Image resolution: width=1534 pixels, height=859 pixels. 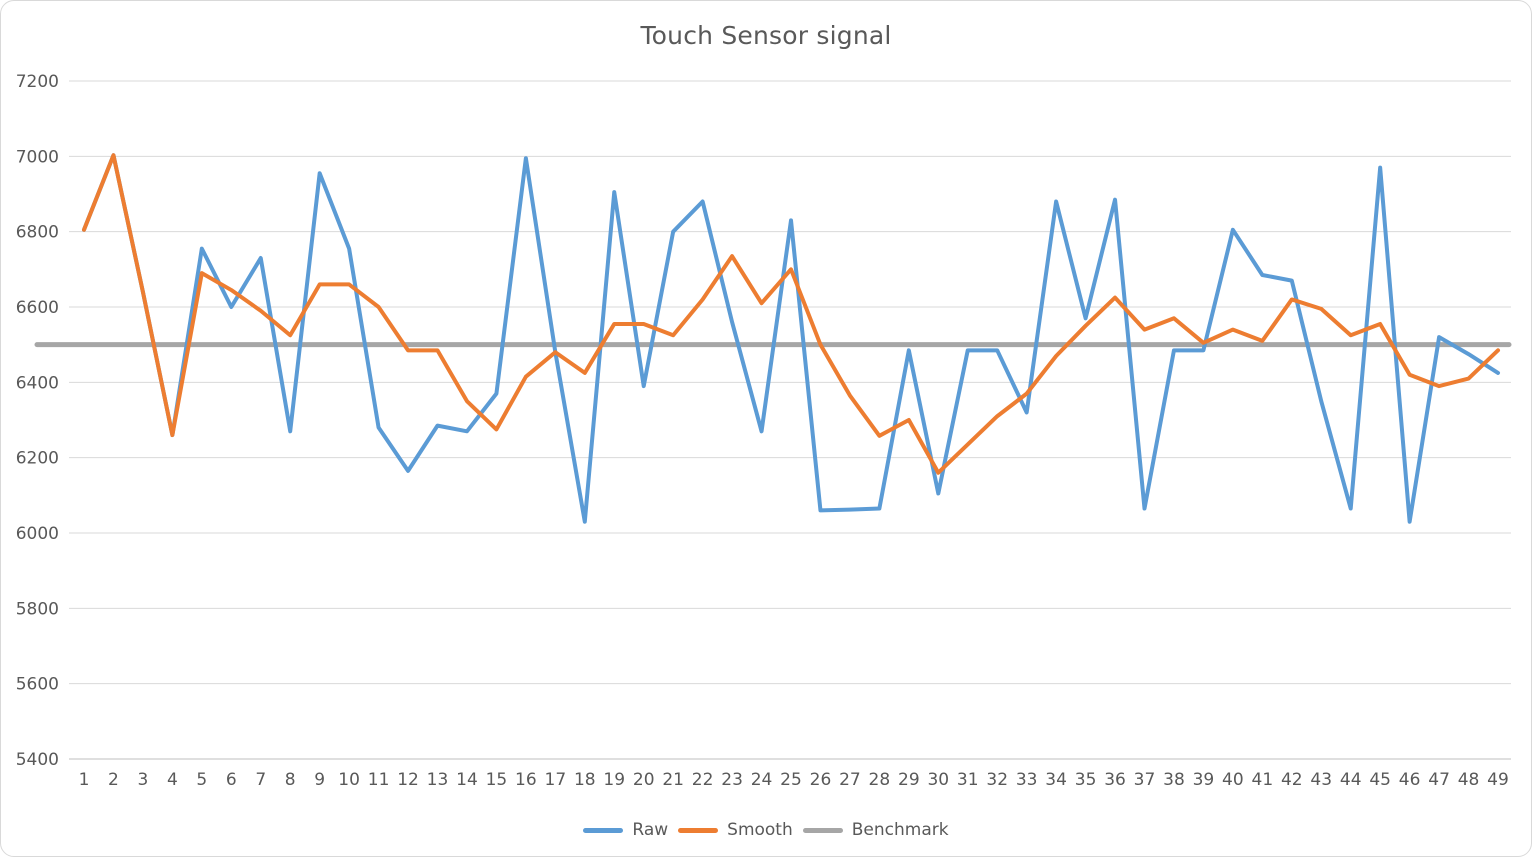 I want to click on x-tick-label: 42, so click(x=1292, y=780).